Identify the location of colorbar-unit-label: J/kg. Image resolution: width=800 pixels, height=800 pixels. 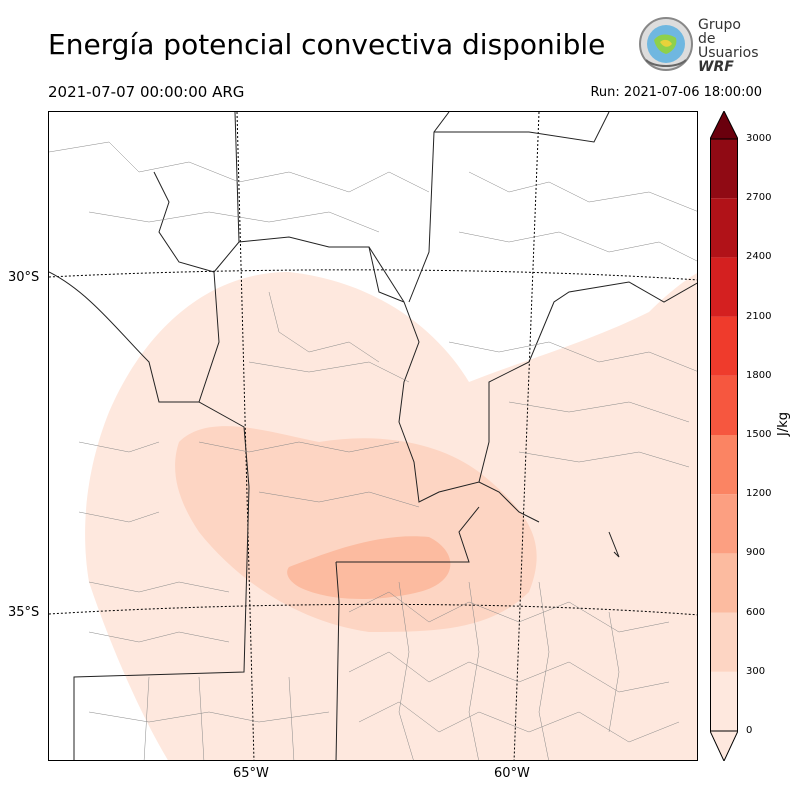
(783, 424).